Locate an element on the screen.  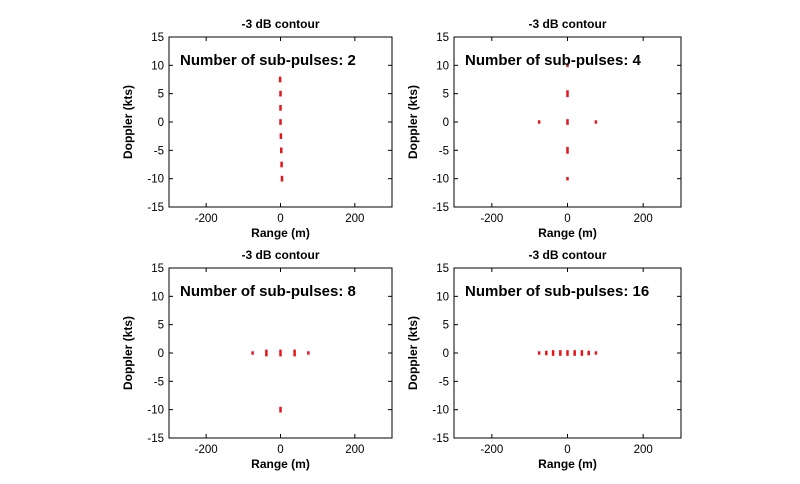
subpulse-annotation: Number of sub-pulses: 2 is located at coordinates (268, 60).